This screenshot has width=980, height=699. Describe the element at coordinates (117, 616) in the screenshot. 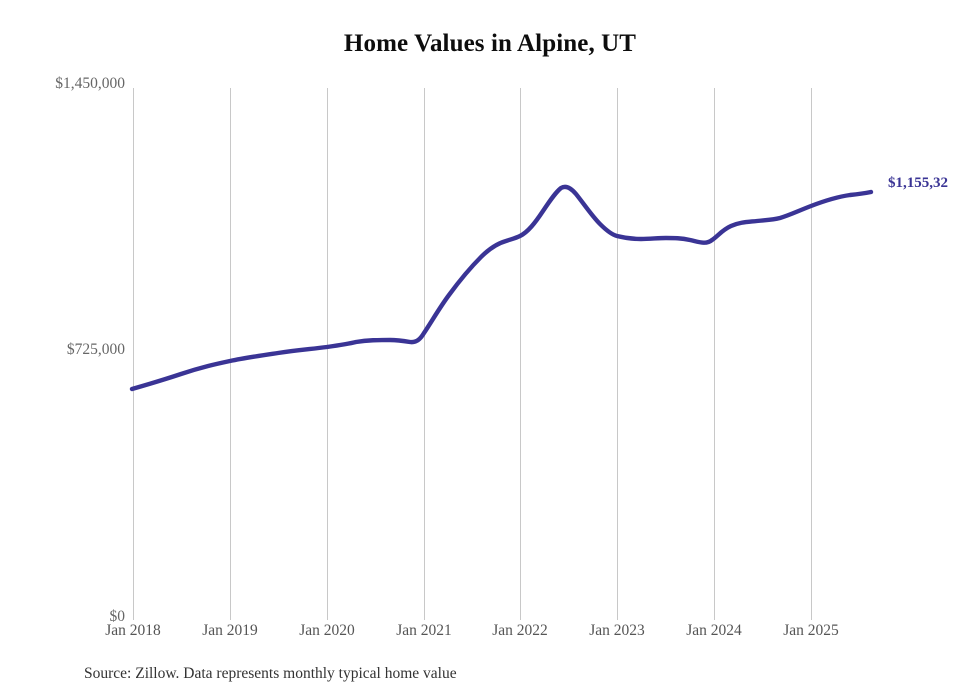

I see `y-axis-tick-label-zero: $0` at that location.